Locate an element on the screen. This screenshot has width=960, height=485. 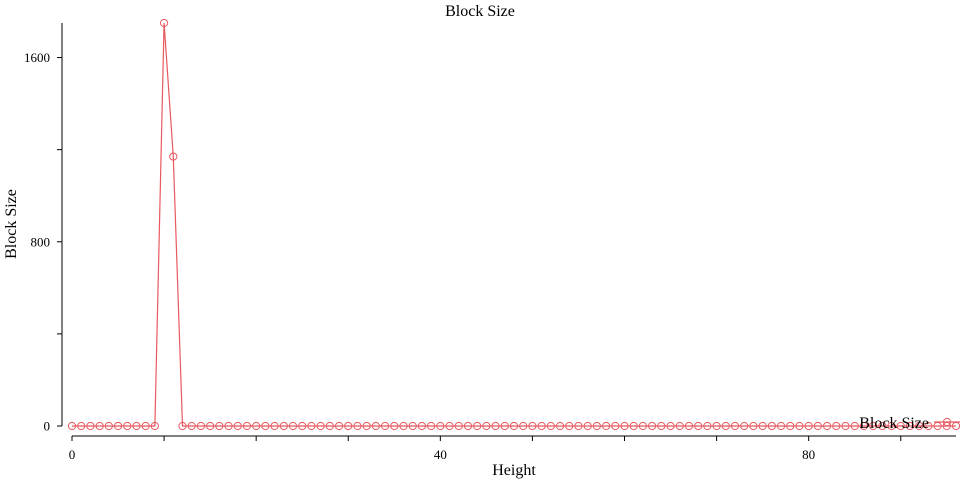
legend-label: Block Size is located at coordinates (894, 423).